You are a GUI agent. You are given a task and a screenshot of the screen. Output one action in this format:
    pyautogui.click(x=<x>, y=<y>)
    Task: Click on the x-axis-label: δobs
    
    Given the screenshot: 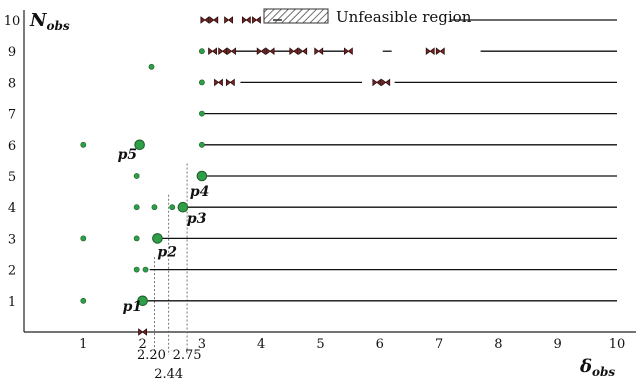 What is the action you would take?
    pyautogui.click(x=597, y=367)
    